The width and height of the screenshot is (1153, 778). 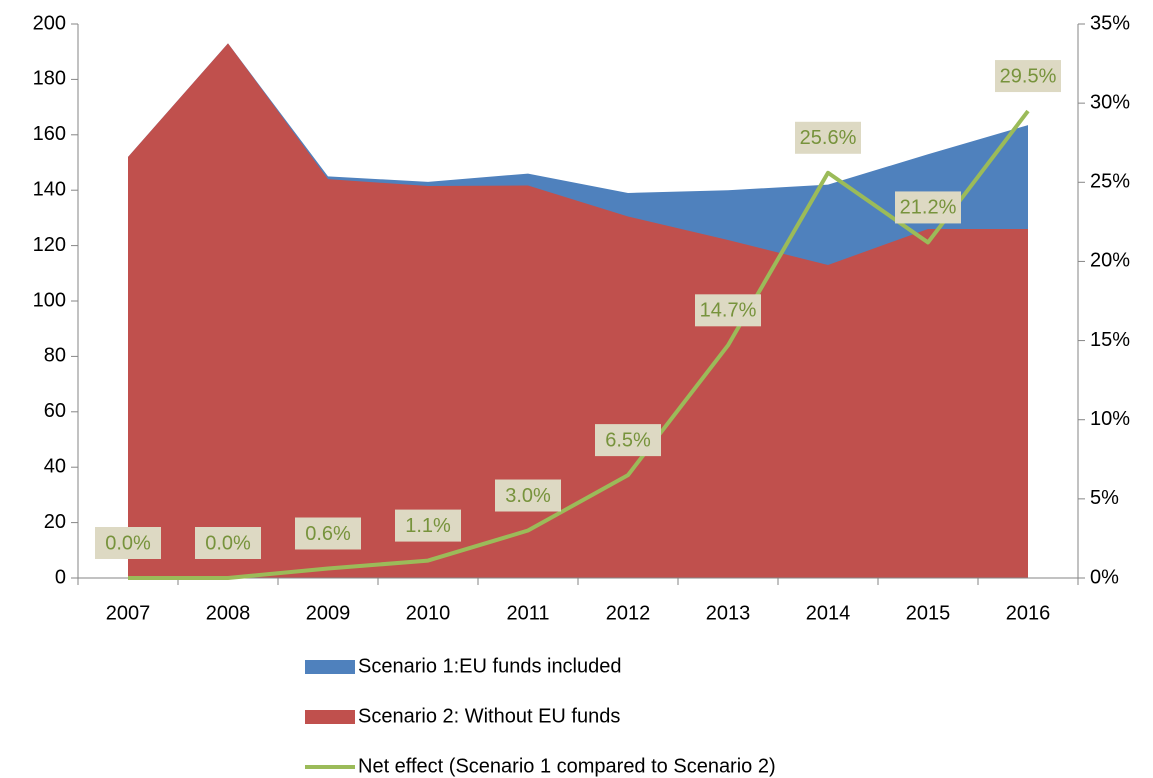 What do you see at coordinates (60, 577) in the screenshot?
I see `y-tick-label: 0` at bounding box center [60, 577].